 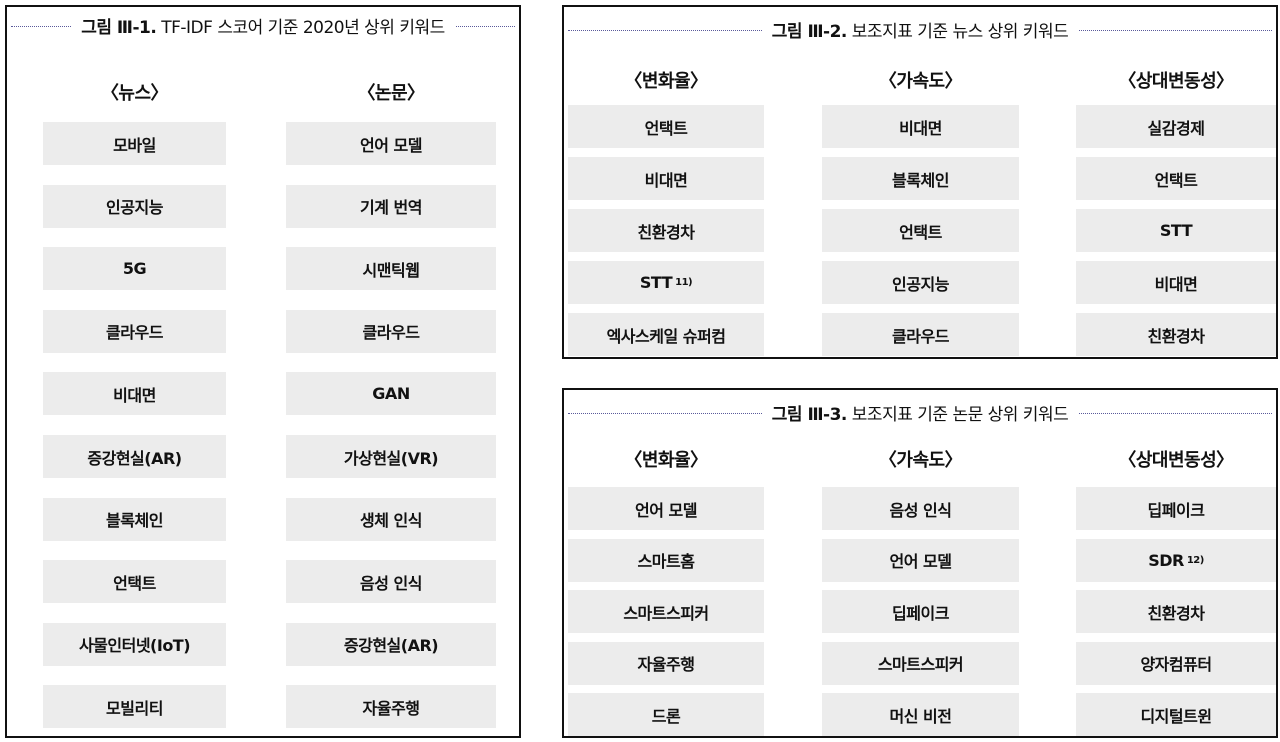 I want to click on keyword-box: 언어 모델, so click(x=666, y=508).